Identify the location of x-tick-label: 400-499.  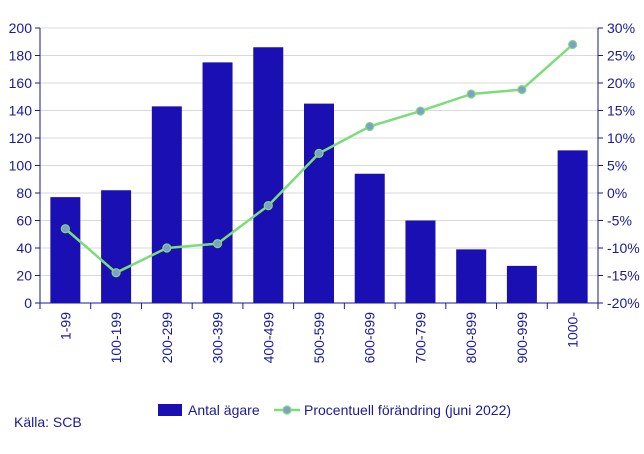
(268, 338).